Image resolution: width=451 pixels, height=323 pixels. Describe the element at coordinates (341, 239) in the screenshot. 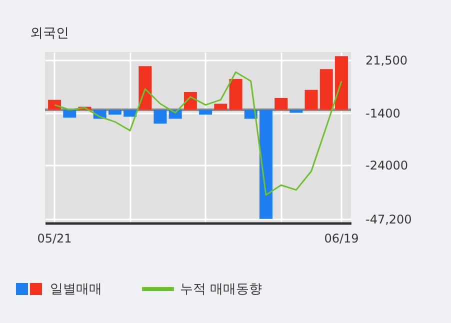

I see `x-tick-label: 06/19` at that location.